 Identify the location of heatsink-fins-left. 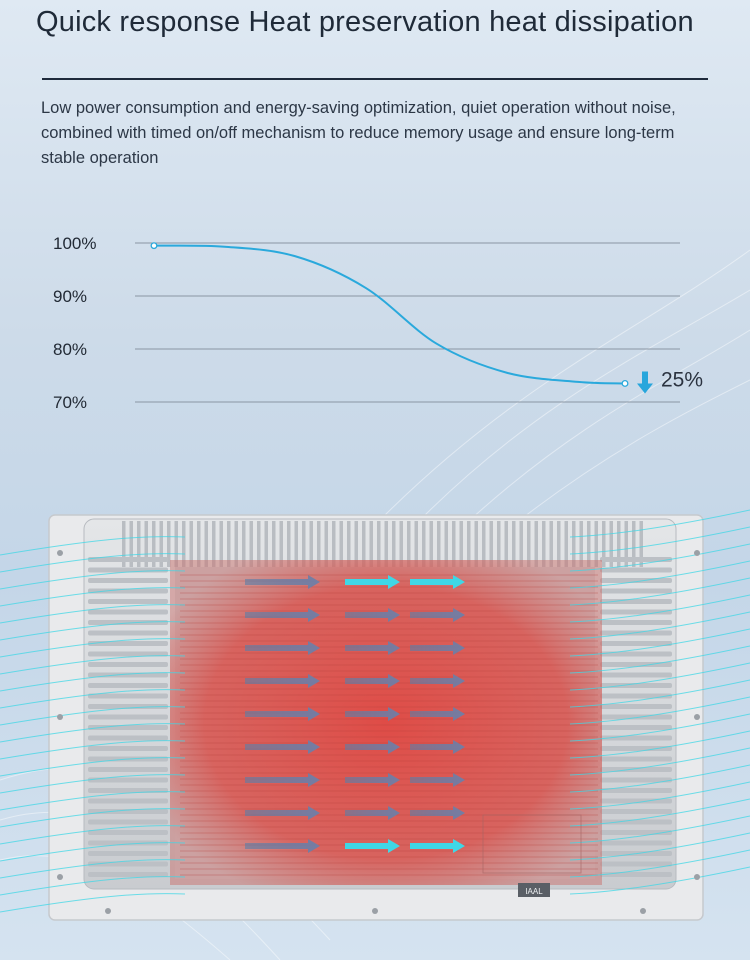
(128, 717).